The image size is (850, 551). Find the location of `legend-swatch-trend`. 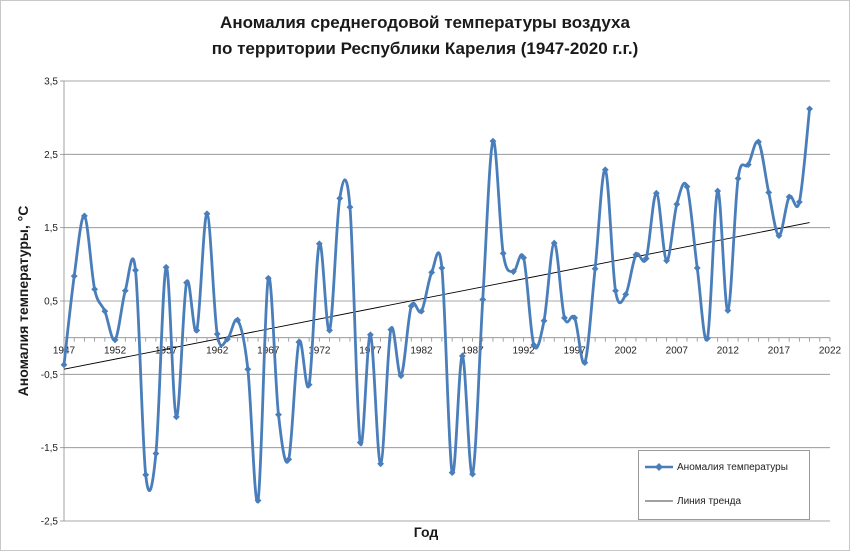

legend-swatch-trend is located at coordinates (659, 501).